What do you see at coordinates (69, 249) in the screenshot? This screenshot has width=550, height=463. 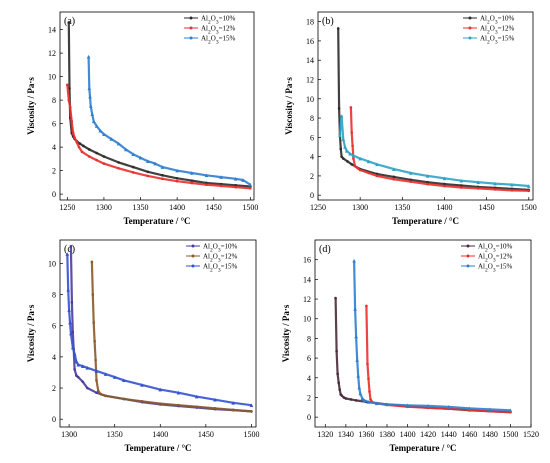 I see `panel-label: (c)` at bounding box center [69, 249].